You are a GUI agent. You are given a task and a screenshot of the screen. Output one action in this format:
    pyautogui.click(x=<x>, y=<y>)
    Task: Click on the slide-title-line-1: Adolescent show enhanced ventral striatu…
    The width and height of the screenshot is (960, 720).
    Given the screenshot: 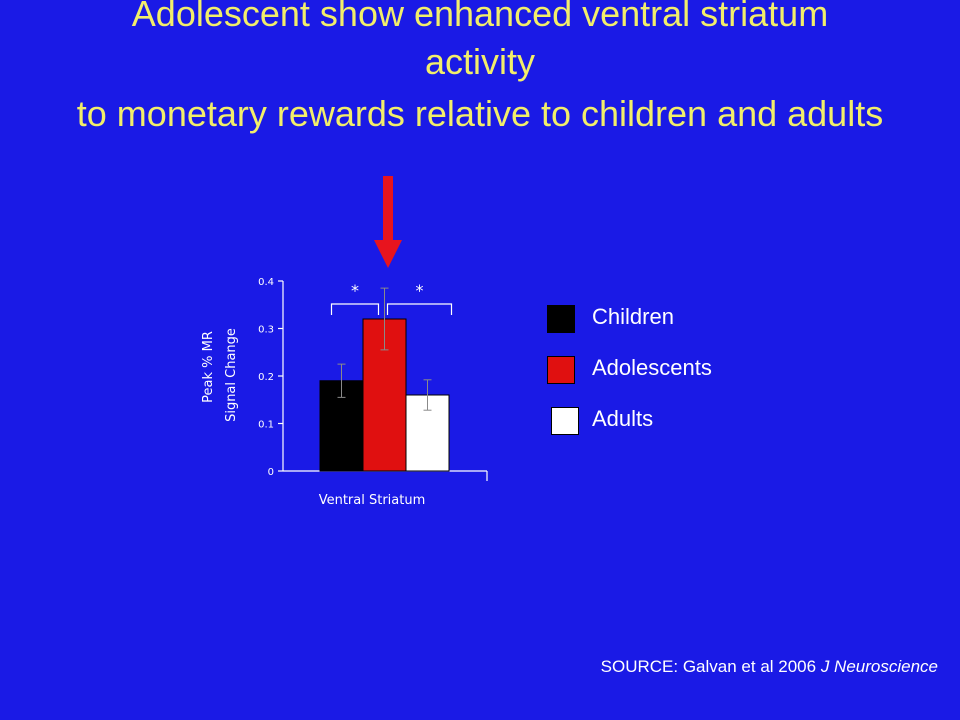 What is the action you would take?
    pyautogui.click(x=480, y=17)
    